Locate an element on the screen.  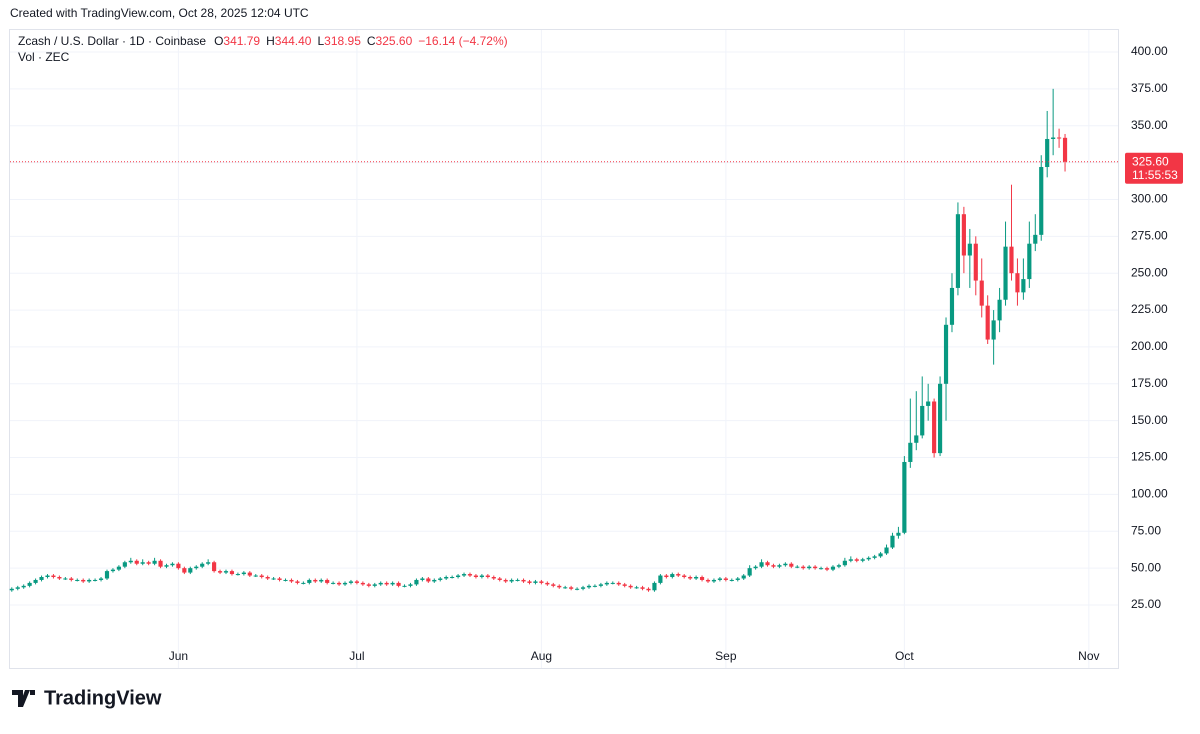
x-tick-label: Sep is located at coordinates (726, 656).